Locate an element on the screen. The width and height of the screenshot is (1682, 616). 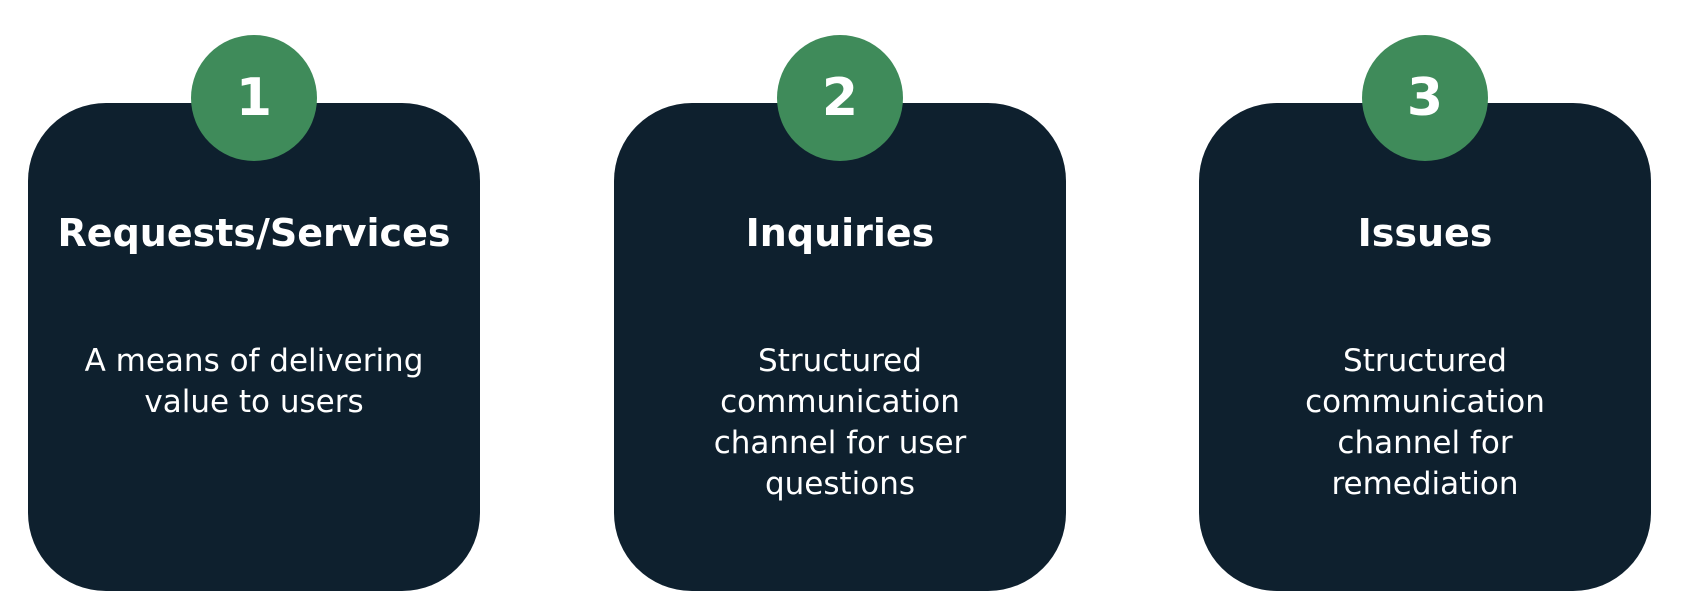
step-number-badge-1: 1 is located at coordinates (254, 98).